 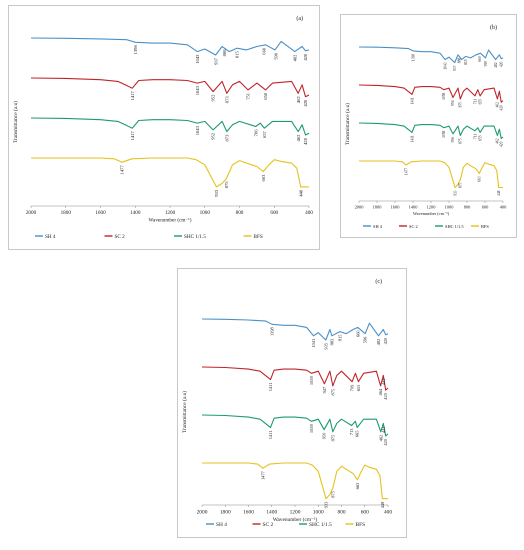 What do you see at coordinates (226, 100) in the screenshot?
I see `peak-label: 873` at bounding box center [226, 100].